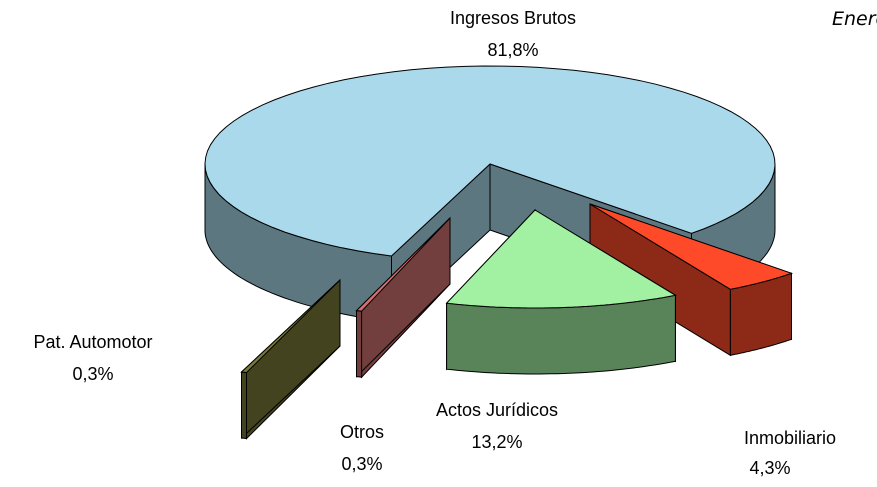 Image resolution: width=877 pixels, height=487 pixels. Describe the element at coordinates (513, 18) in the screenshot. I see `slice-label: Ingresos Brutos` at that location.